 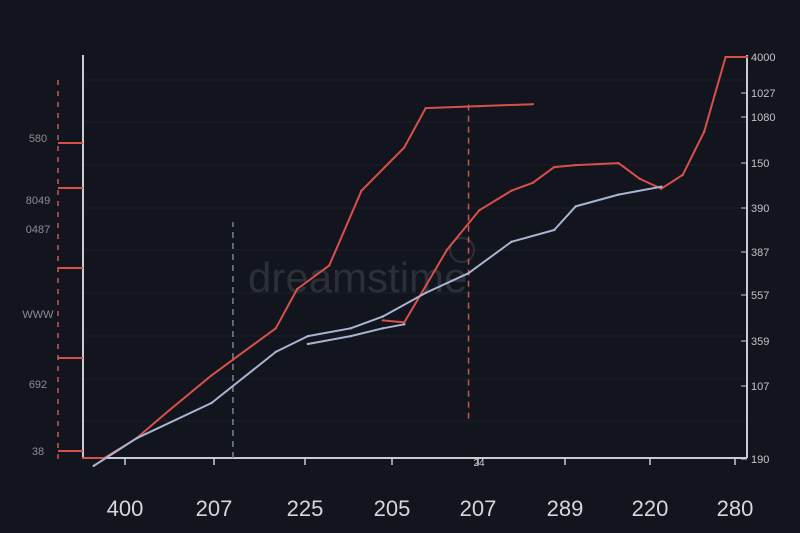 I want to click on right-tick-label: 107, so click(x=760, y=387).